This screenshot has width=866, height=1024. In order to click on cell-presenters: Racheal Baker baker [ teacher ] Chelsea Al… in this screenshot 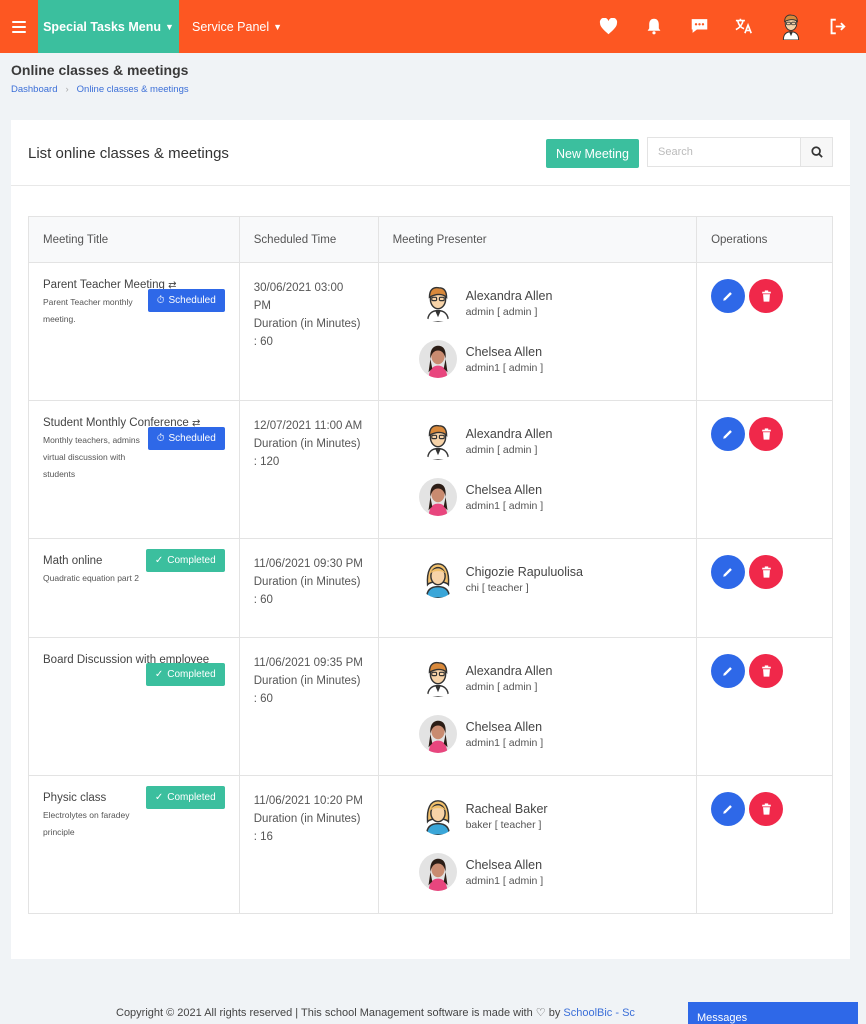, I will do `click(537, 844)`.